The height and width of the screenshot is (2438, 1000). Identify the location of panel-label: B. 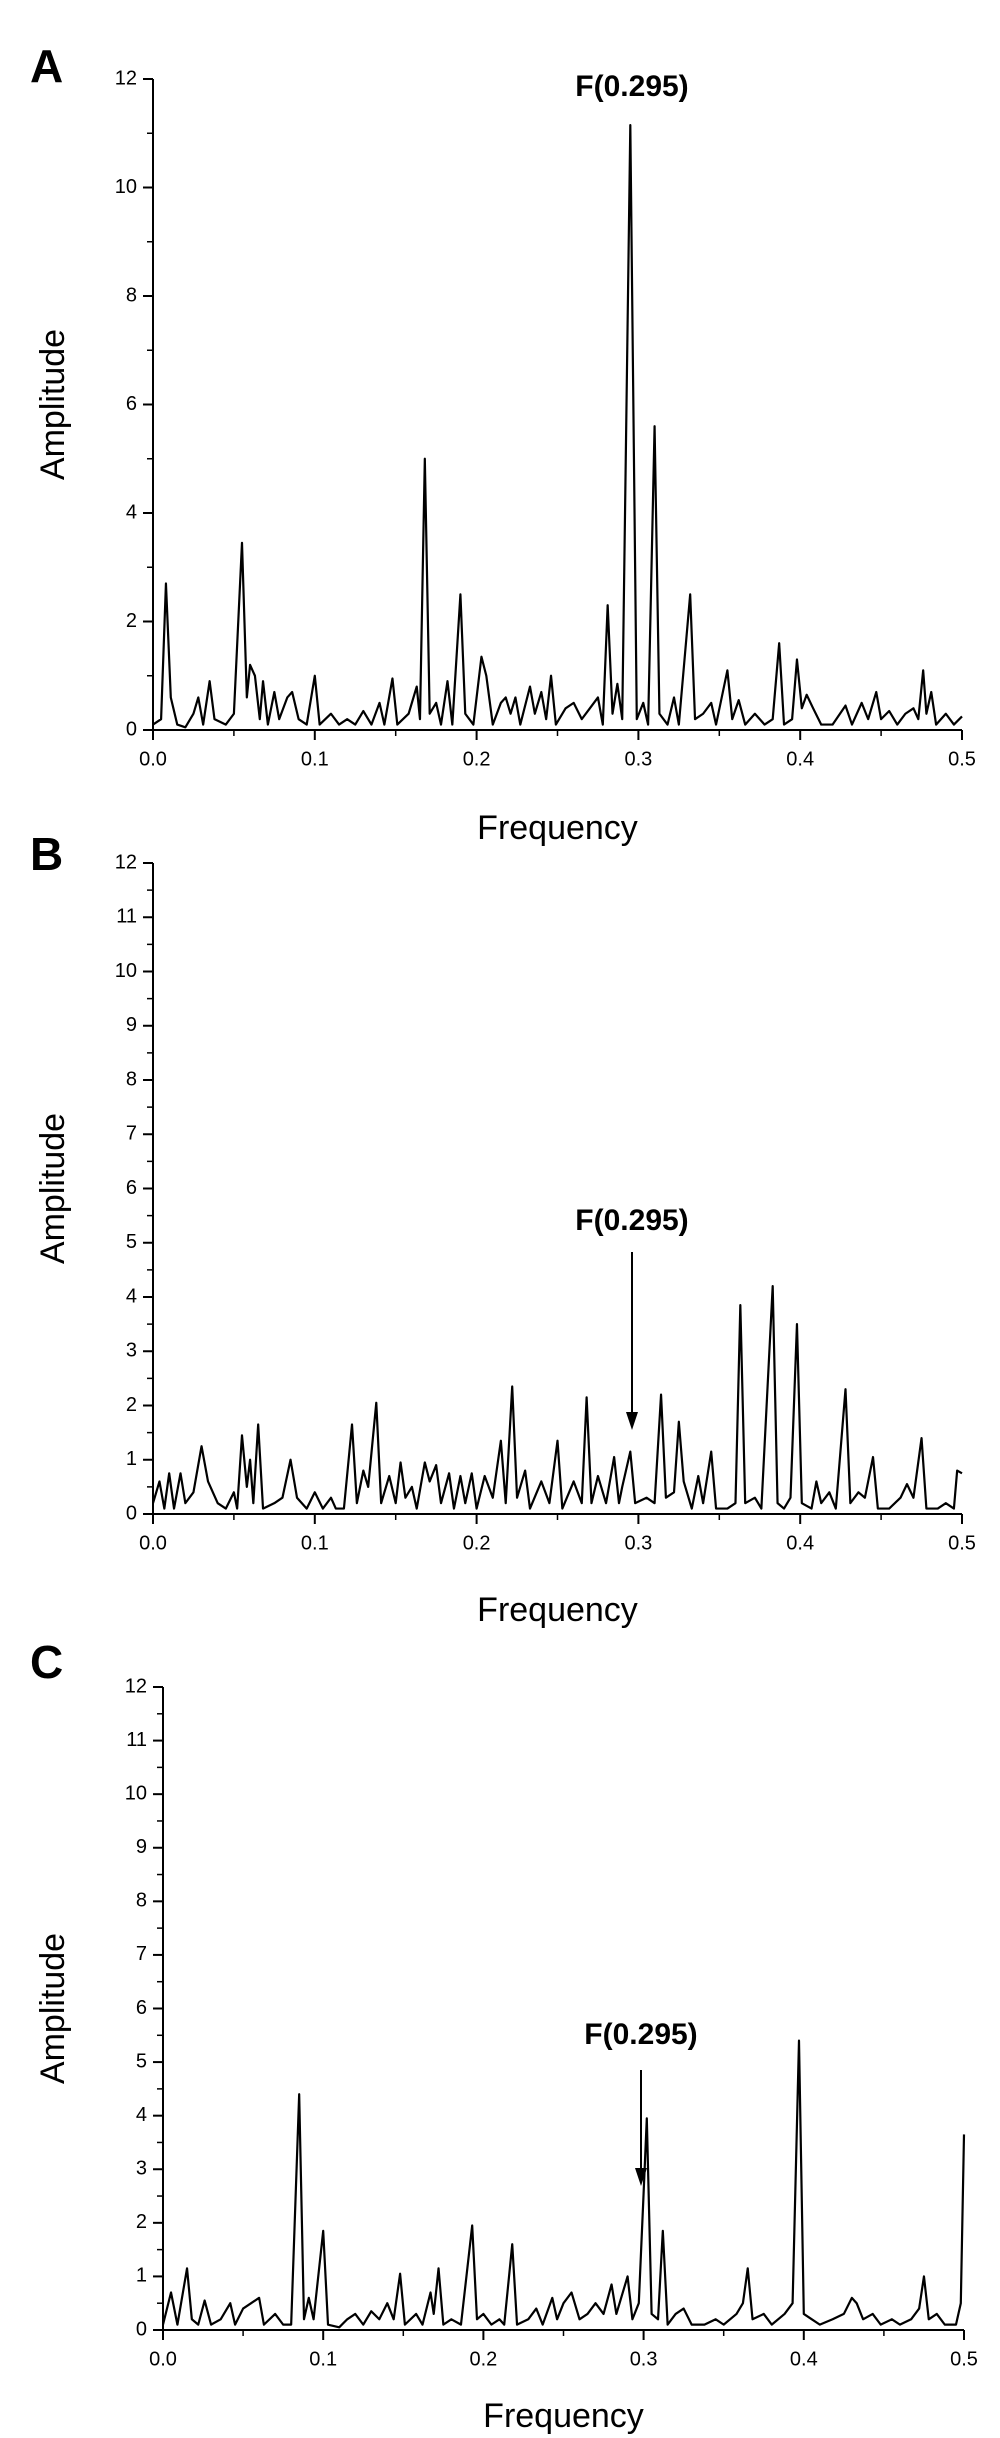
(46, 854).